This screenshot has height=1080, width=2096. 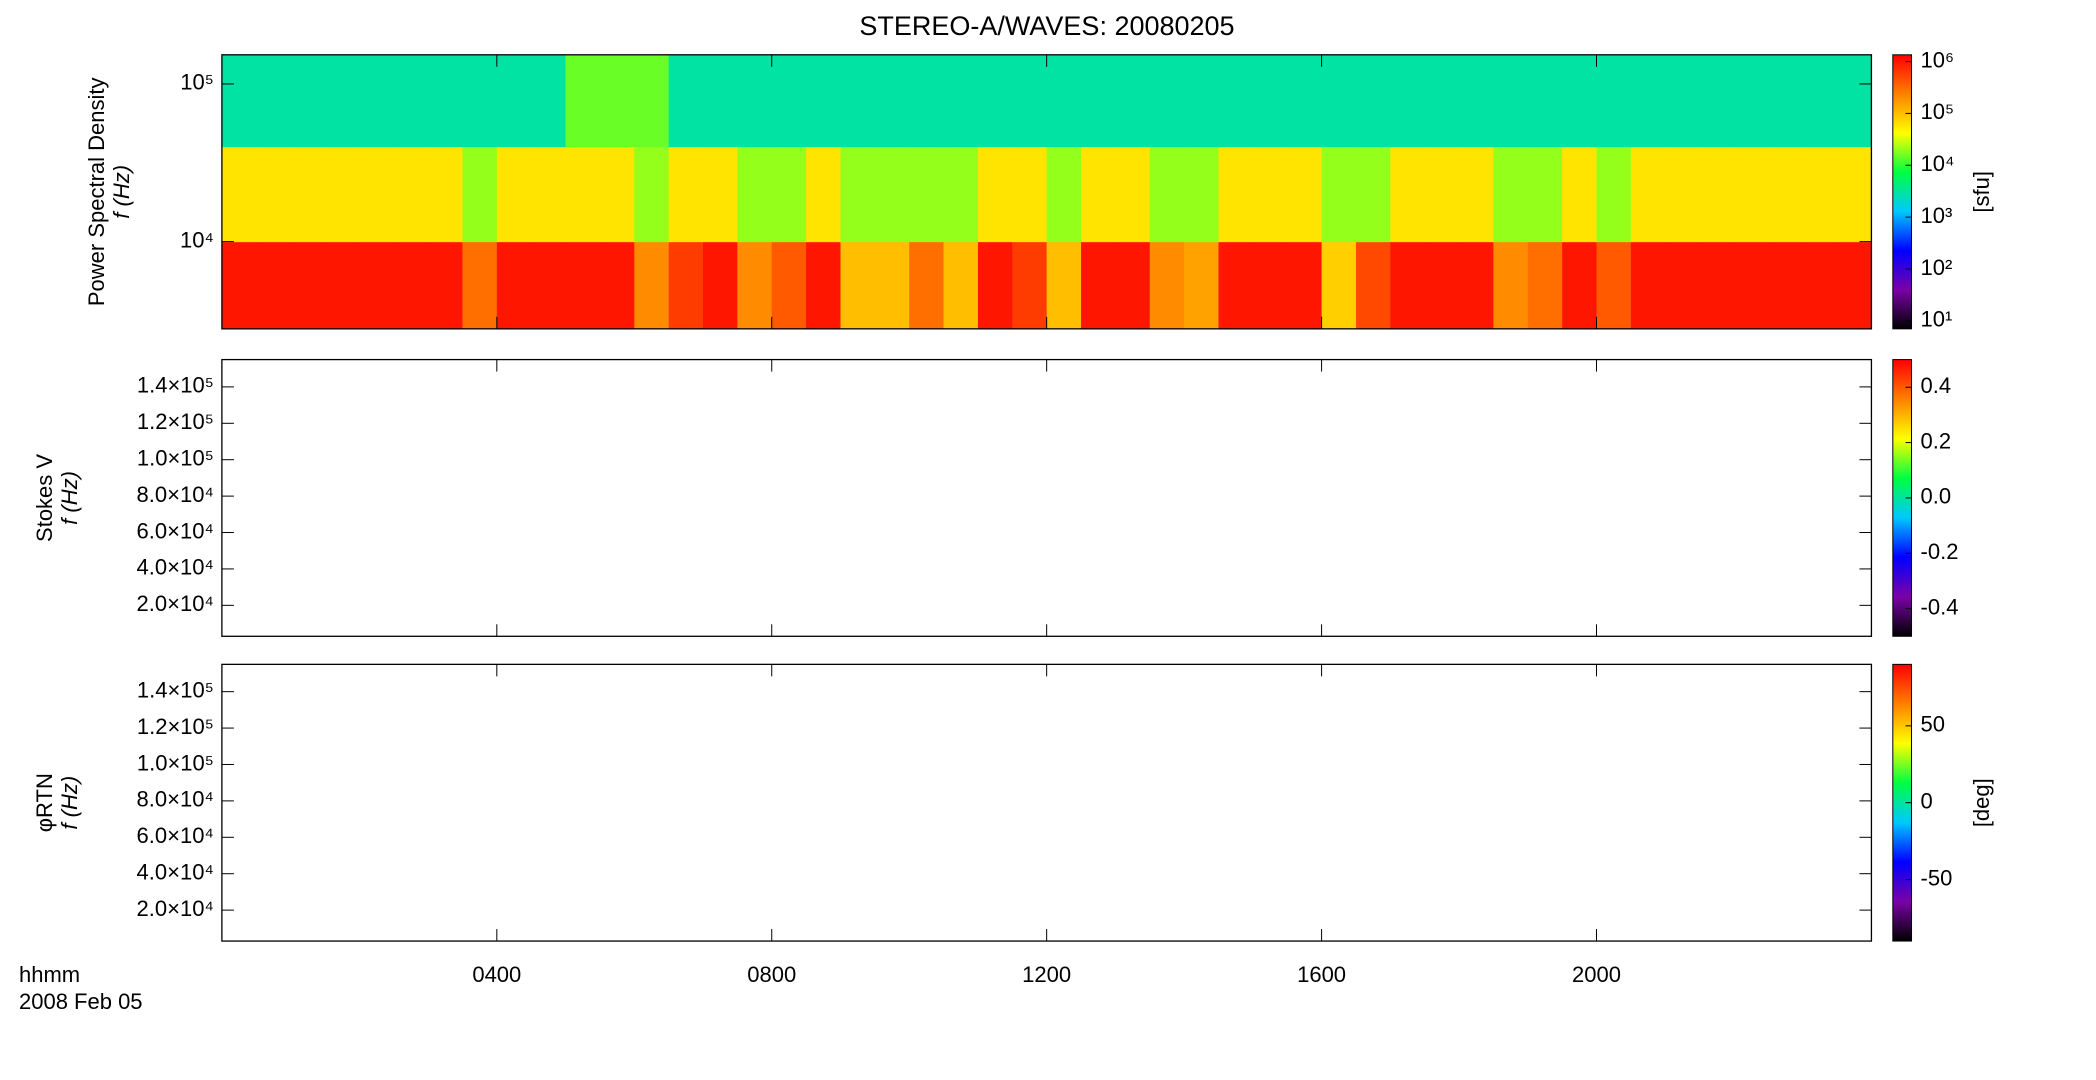 What do you see at coordinates (175, 872) in the screenshot?
I see `y-tick-label: 4.0×10⁴` at bounding box center [175, 872].